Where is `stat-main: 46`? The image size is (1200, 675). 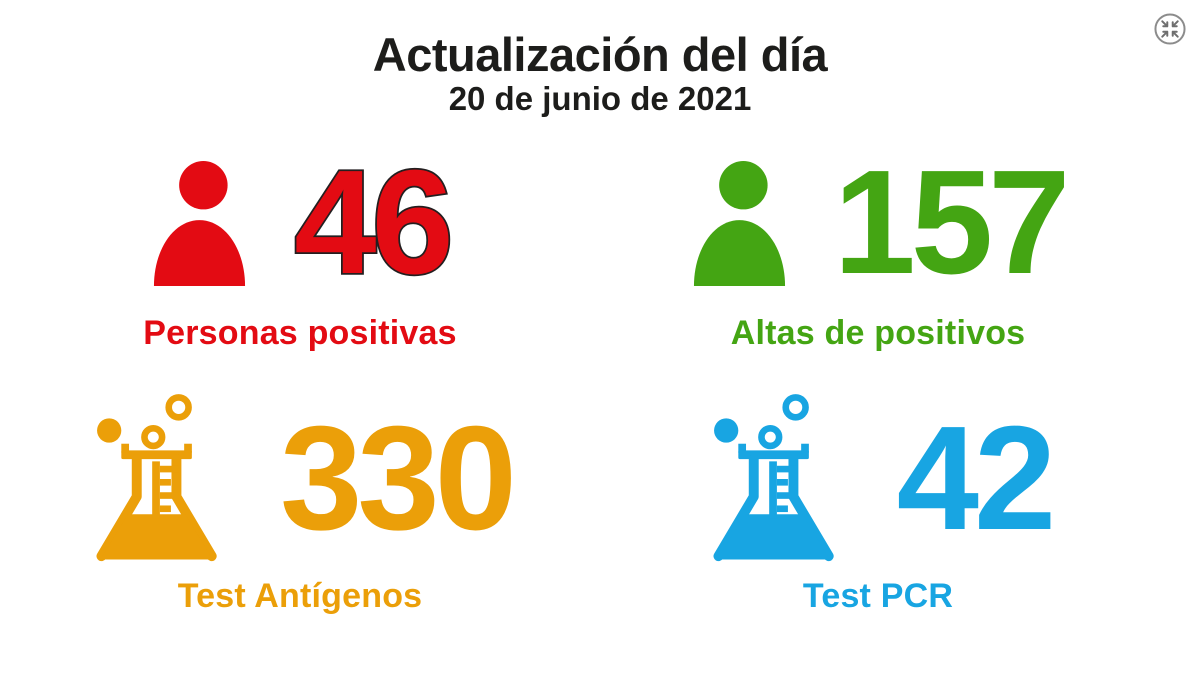
stat-main: 46 is located at coordinates (303, 222).